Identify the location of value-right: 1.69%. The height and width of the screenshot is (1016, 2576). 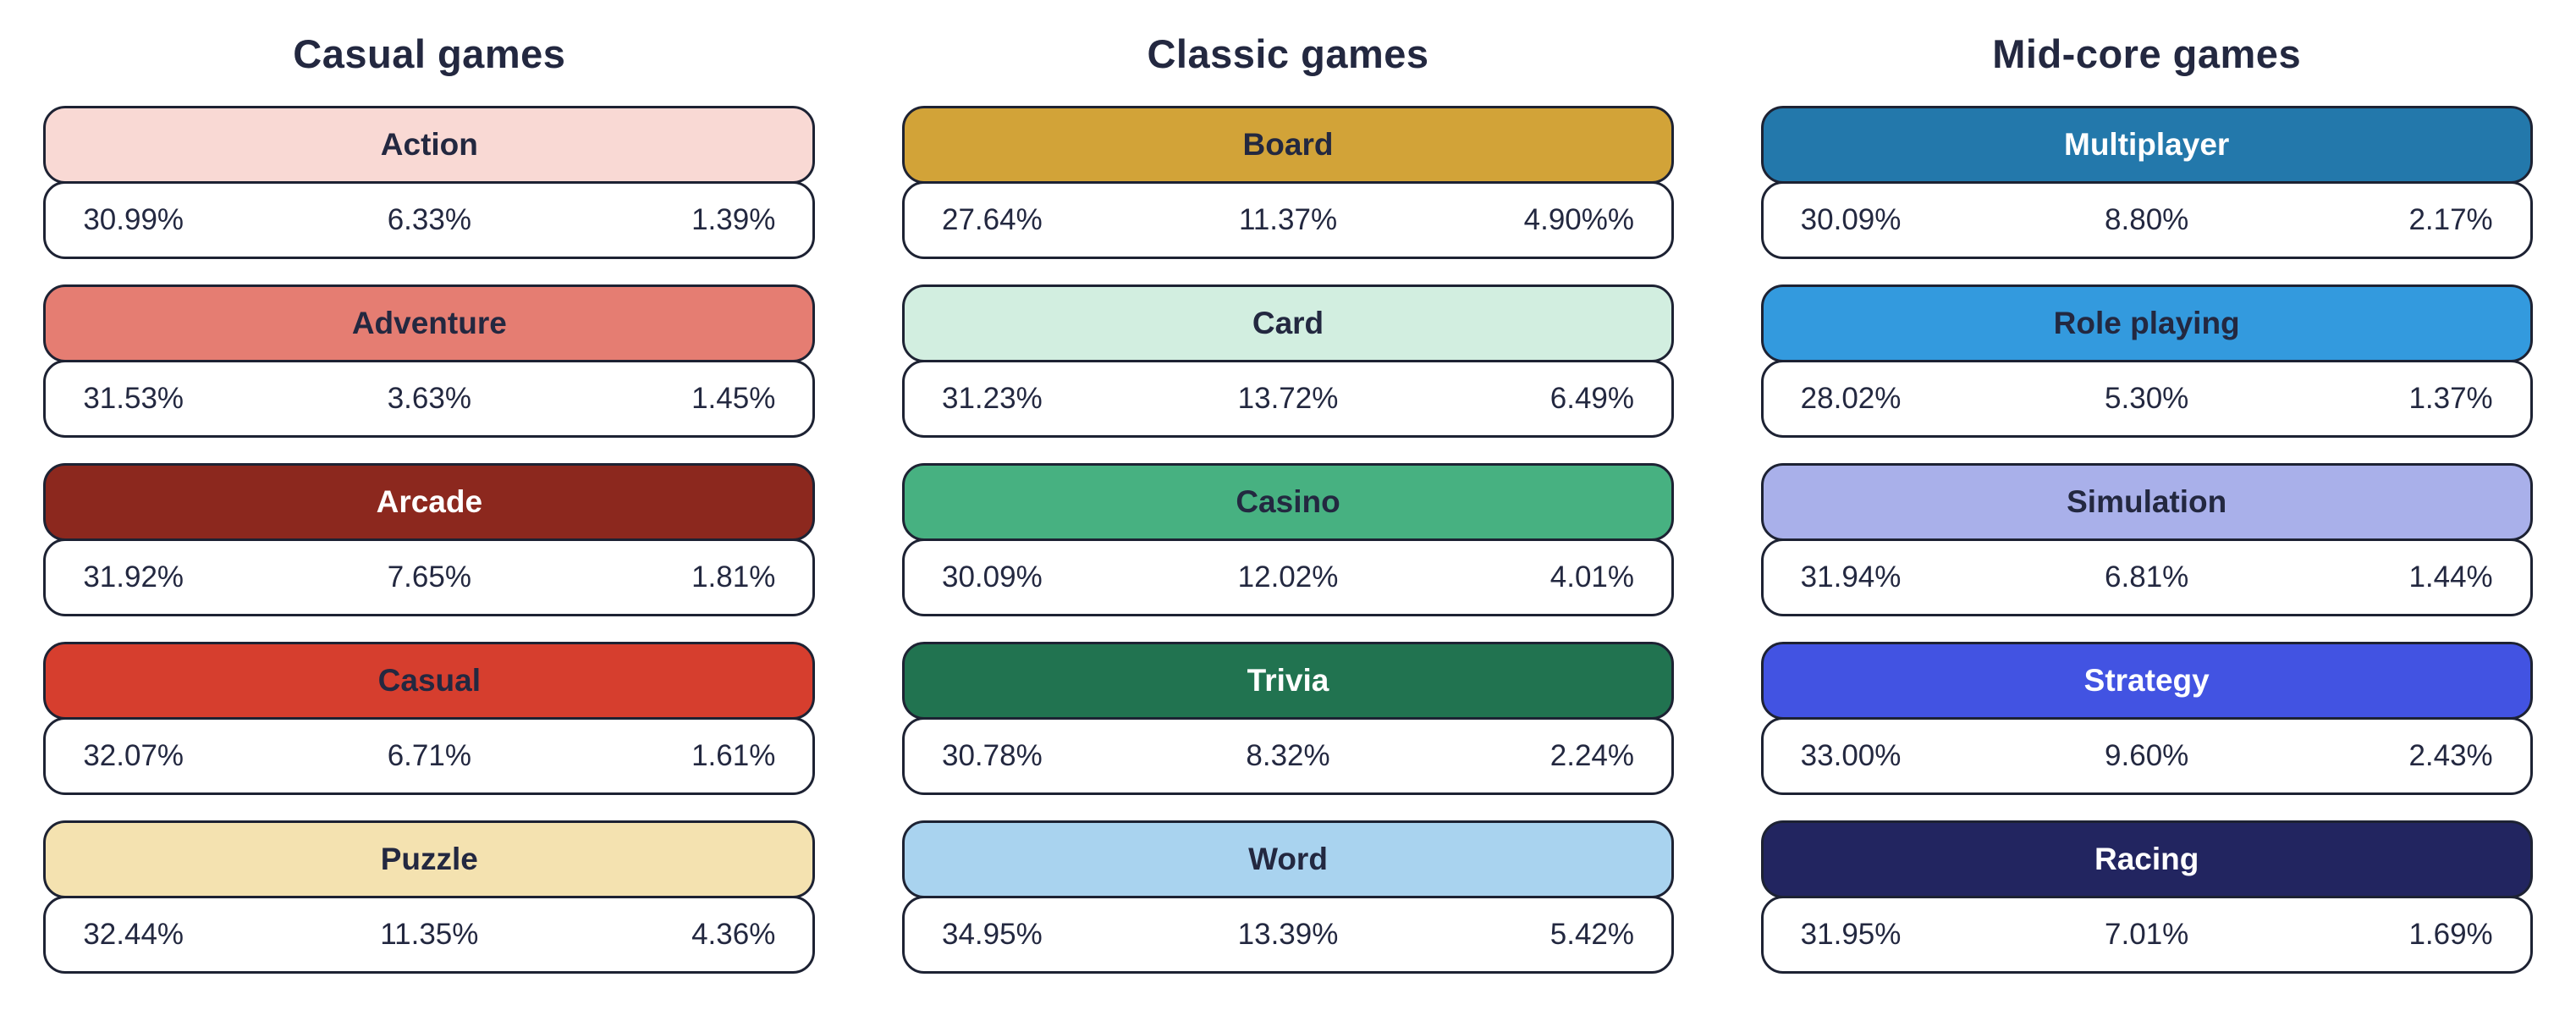
(2450, 934).